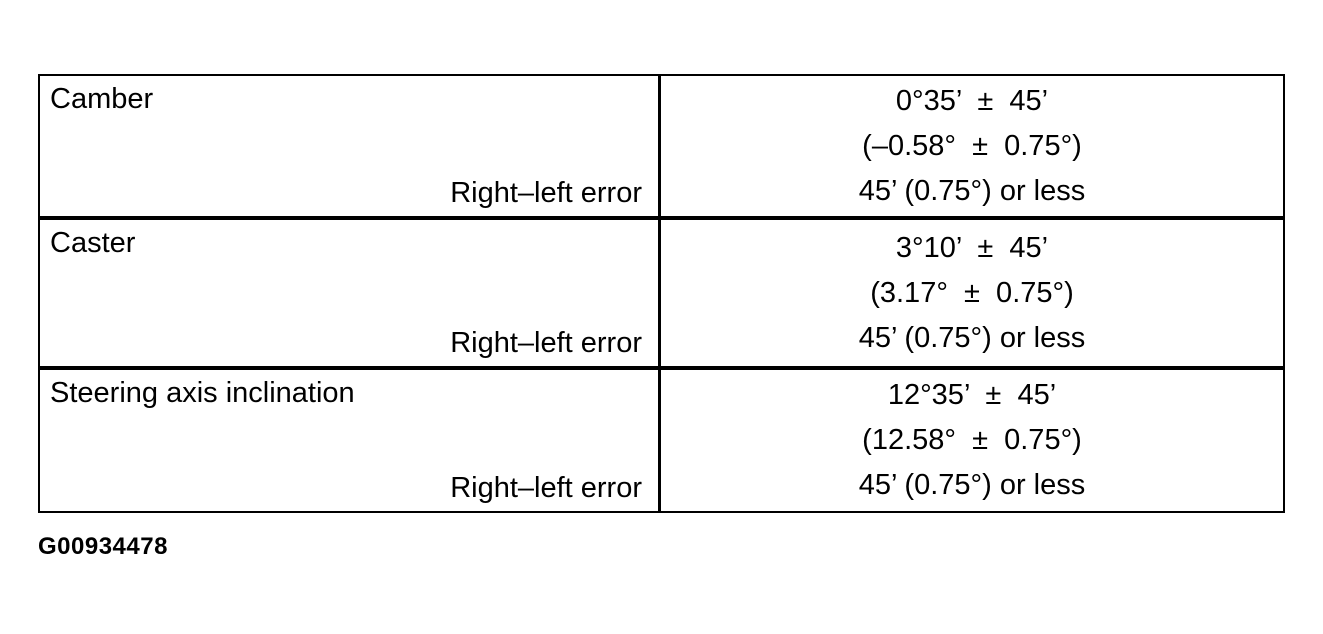  What do you see at coordinates (202, 393) in the screenshot?
I see `parameter-label: Steering axis inclination` at bounding box center [202, 393].